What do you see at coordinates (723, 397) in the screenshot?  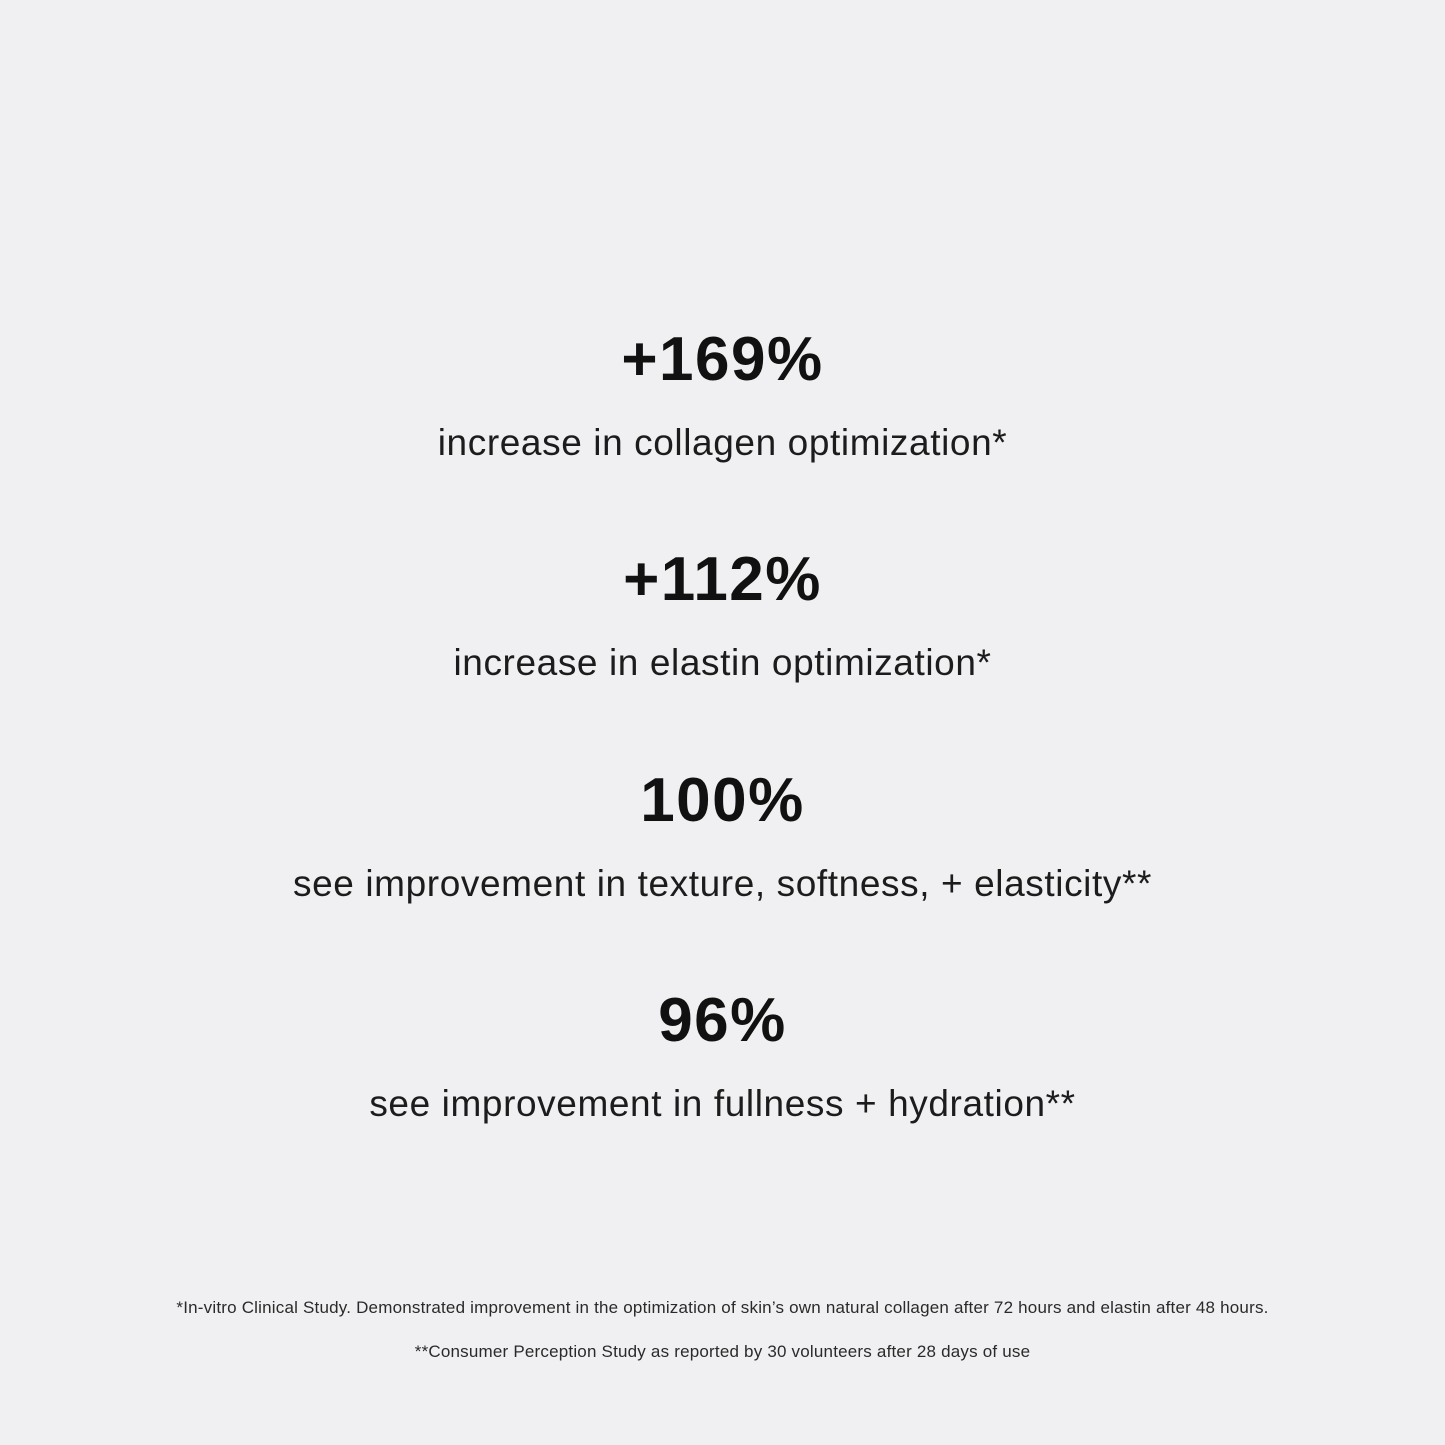 I see `stat-item-collagen: +169% increase in collagen optimization*` at bounding box center [723, 397].